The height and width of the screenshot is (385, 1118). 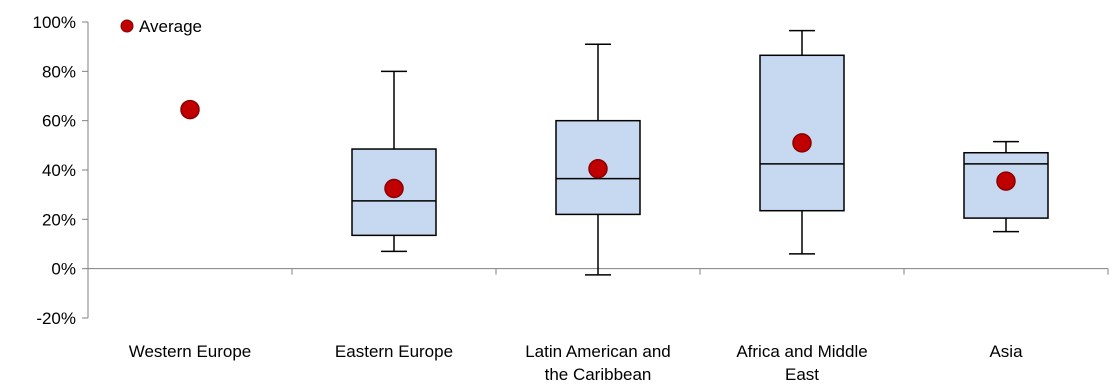 I want to click on y-tick-label: 80%, so click(x=59, y=71).